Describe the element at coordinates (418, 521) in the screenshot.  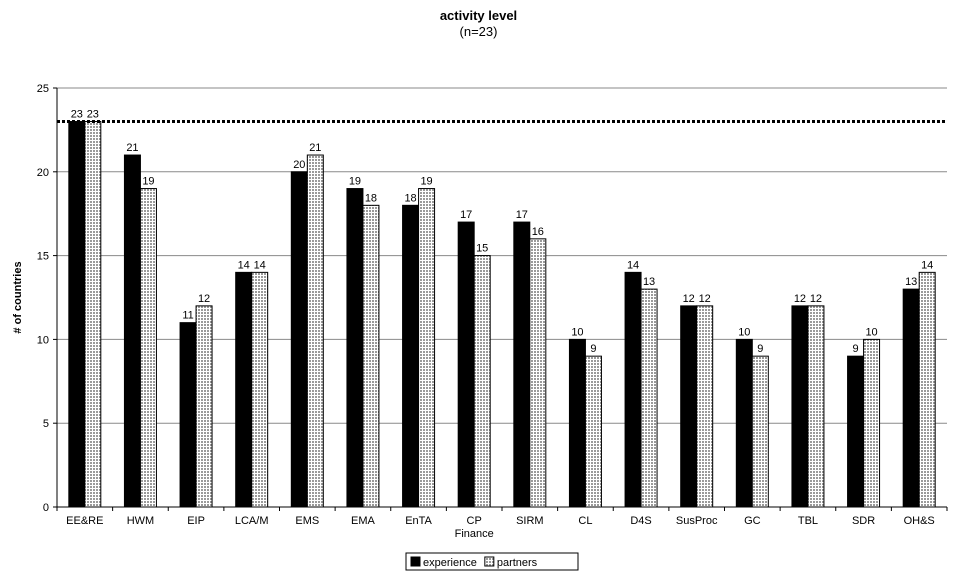
I see `x-tick-label: EnTA` at that location.